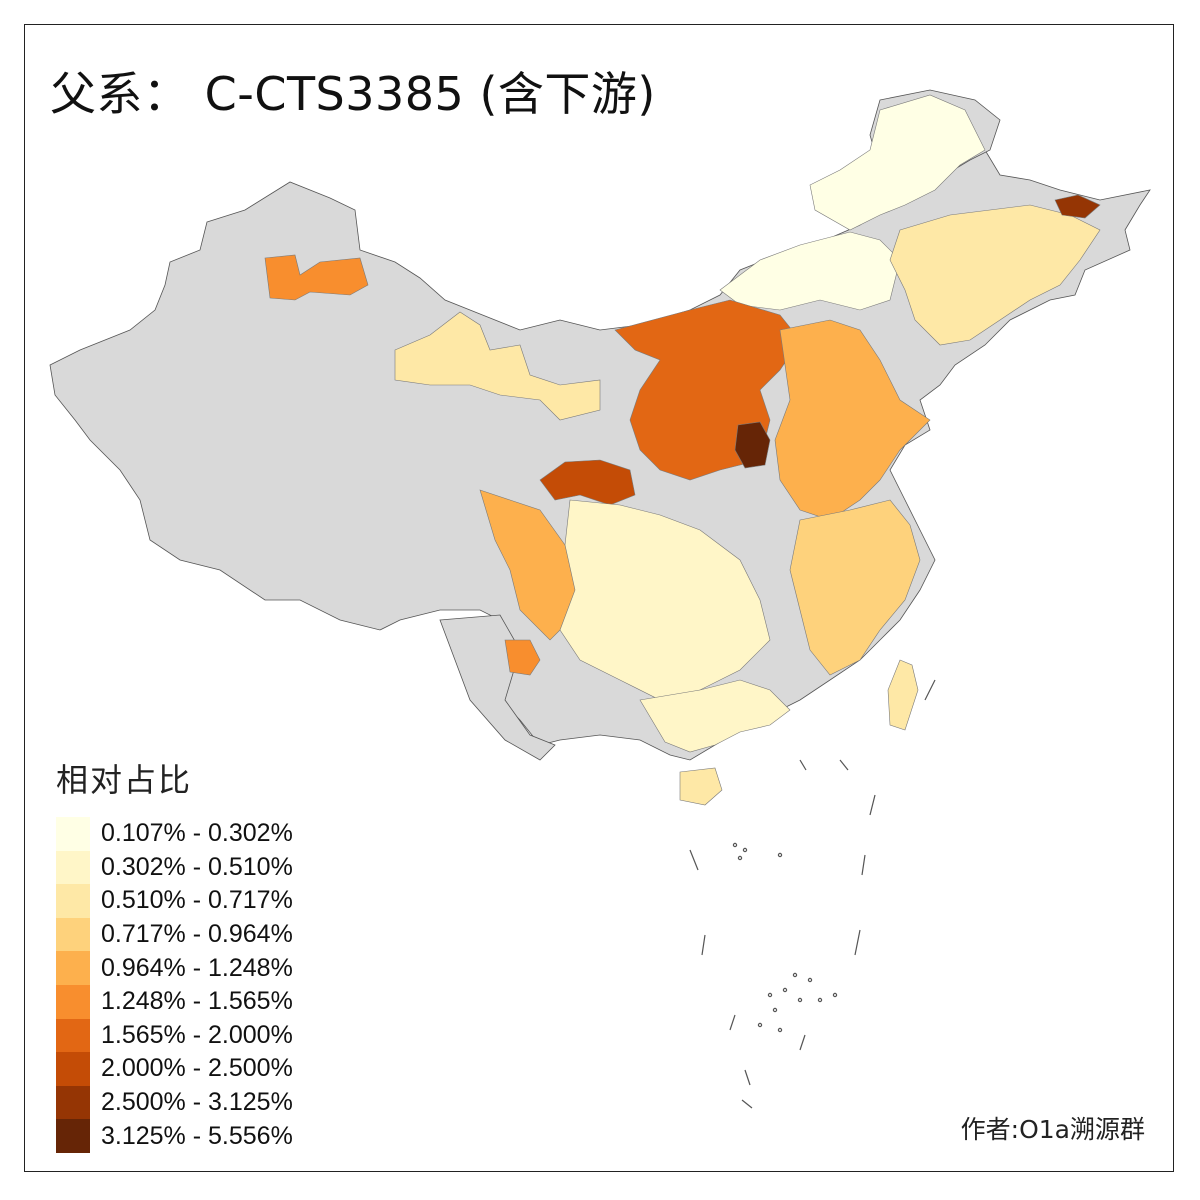 The width and height of the screenshot is (1200, 1200). I want to click on map-title: 父系： C-CTS3385 (含下游), so click(353, 94).